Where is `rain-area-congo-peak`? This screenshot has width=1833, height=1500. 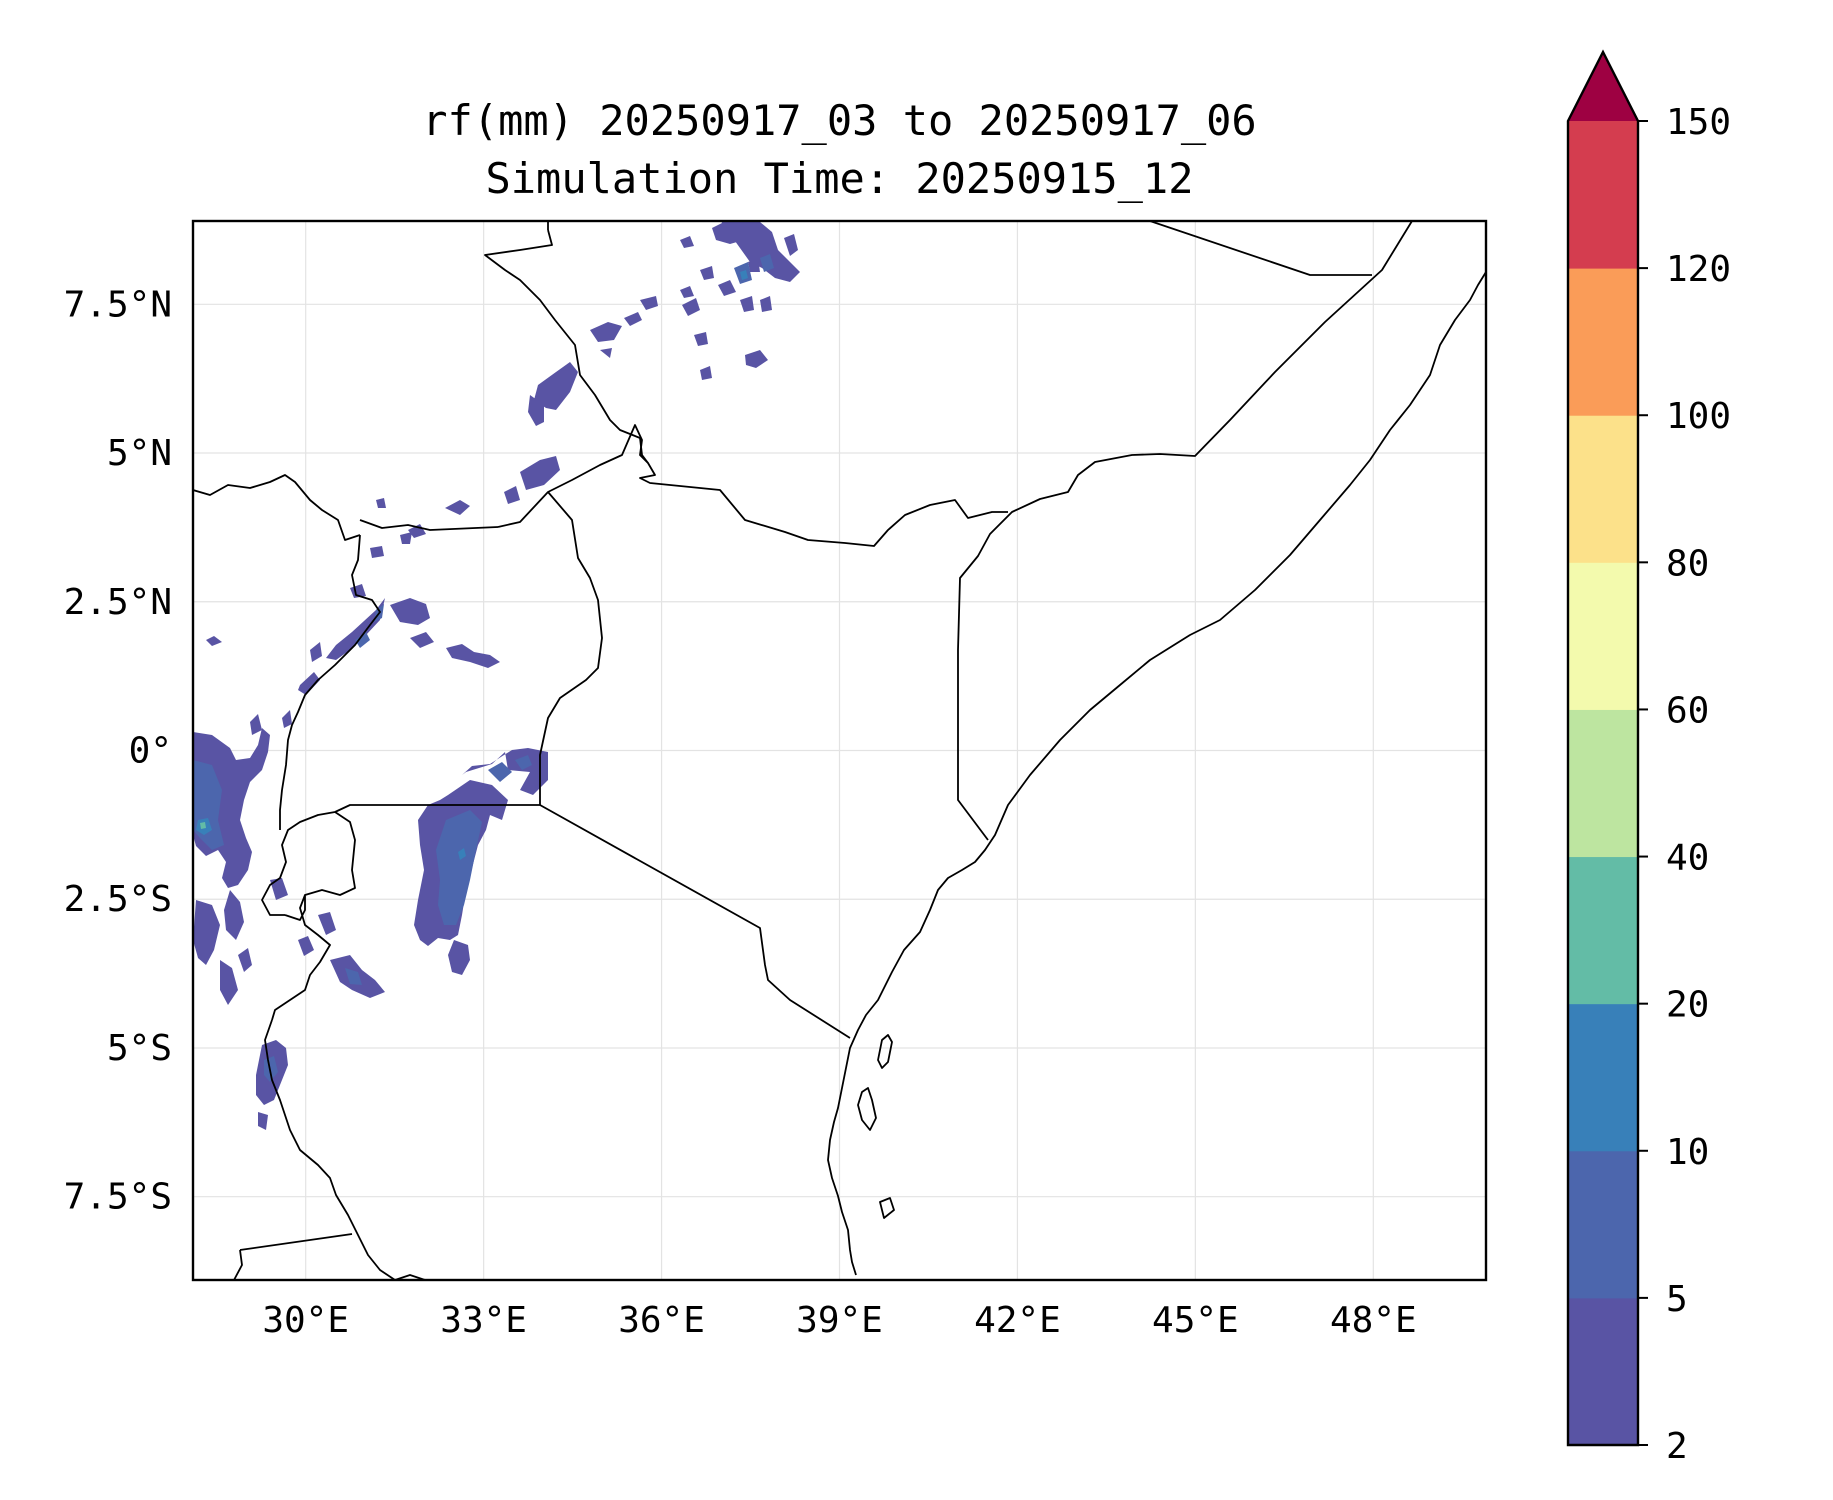
rain-area-congo-peak is located at coordinates (203, 825).